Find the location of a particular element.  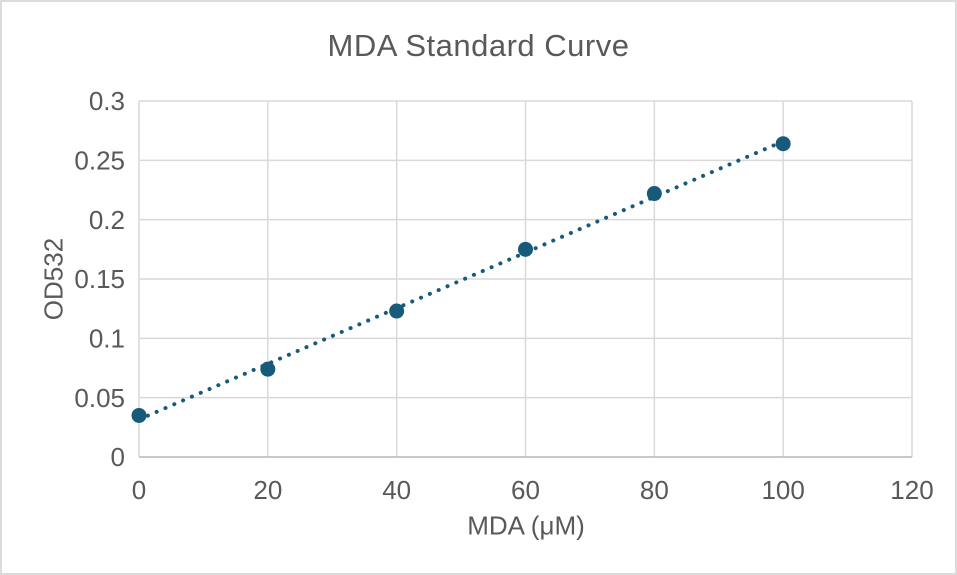

x-tick-label: 20 is located at coordinates (267, 490).